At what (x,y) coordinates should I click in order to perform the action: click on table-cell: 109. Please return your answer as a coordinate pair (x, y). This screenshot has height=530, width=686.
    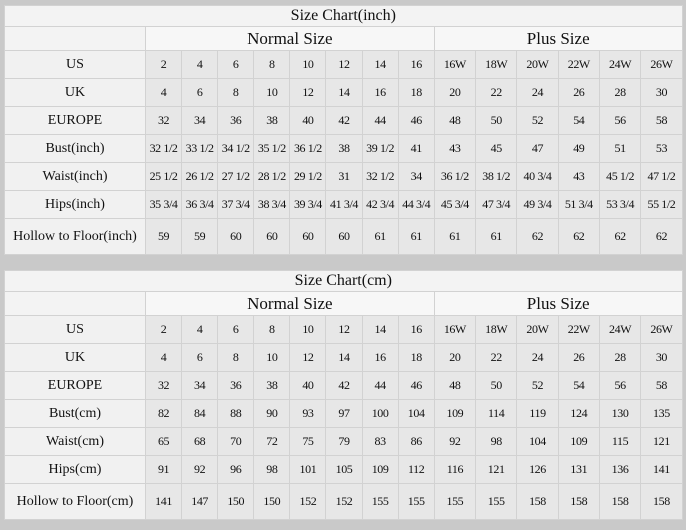
    Looking at the image, I should click on (380, 469).